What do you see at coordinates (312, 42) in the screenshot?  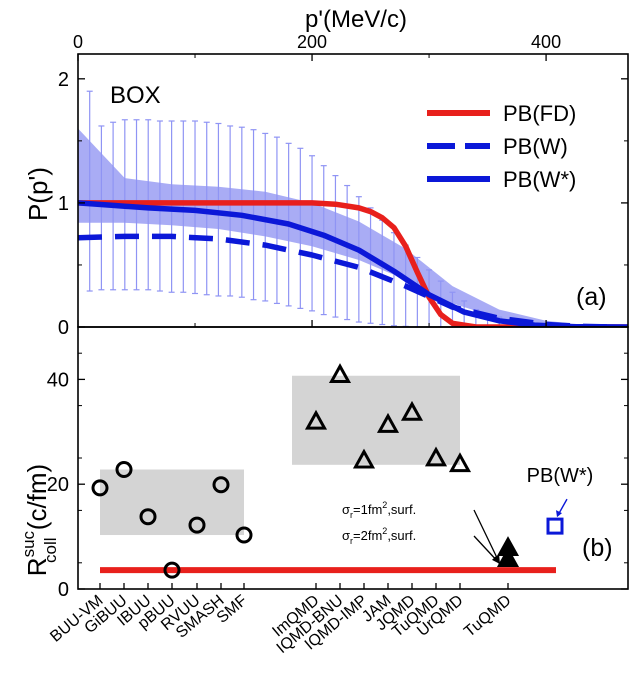 I see `top-x-tick-label: 200` at bounding box center [312, 42].